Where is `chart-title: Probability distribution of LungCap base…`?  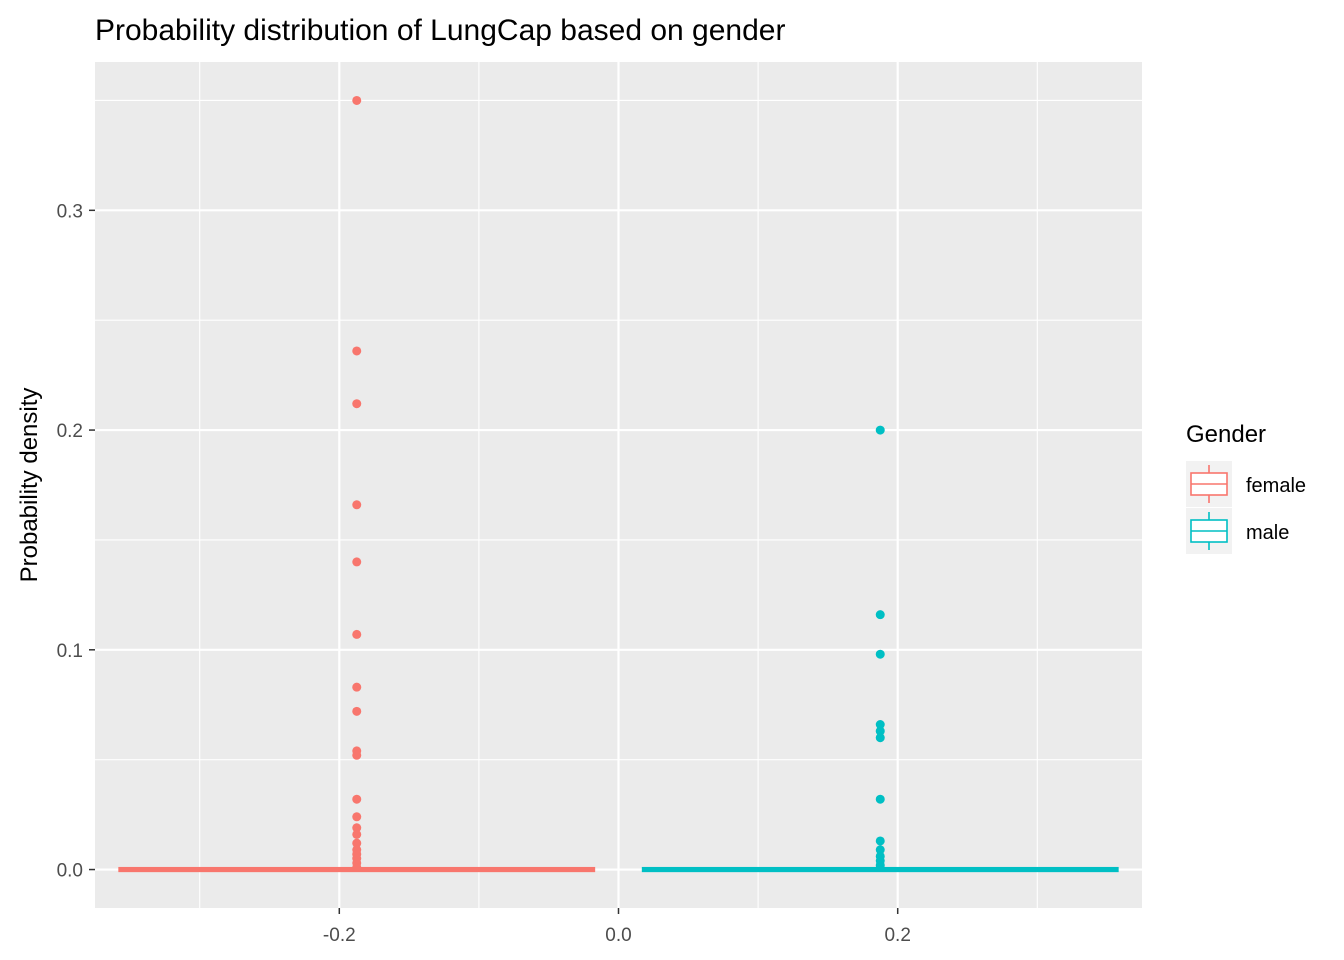 chart-title: Probability distribution of LungCap base… is located at coordinates (440, 30).